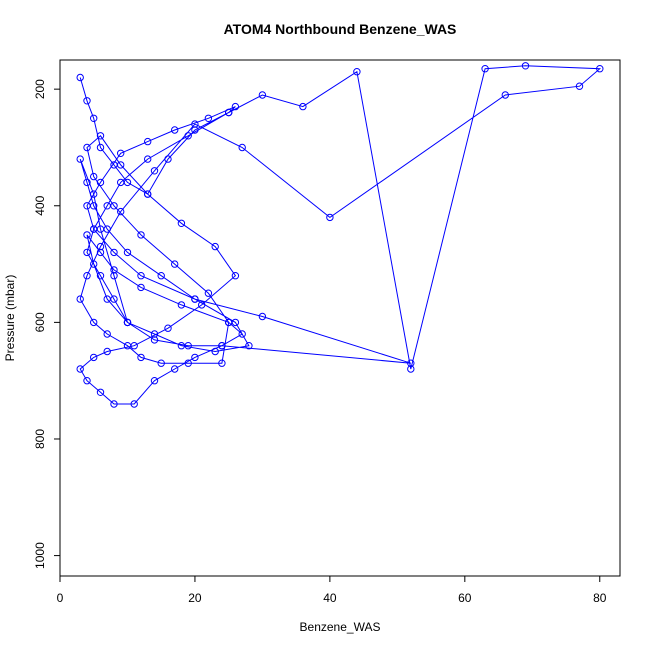 Image resolution: width=650 pixels, height=650 pixels. Describe the element at coordinates (330, 598) in the screenshot. I see `x-tick-label: 40` at that location.